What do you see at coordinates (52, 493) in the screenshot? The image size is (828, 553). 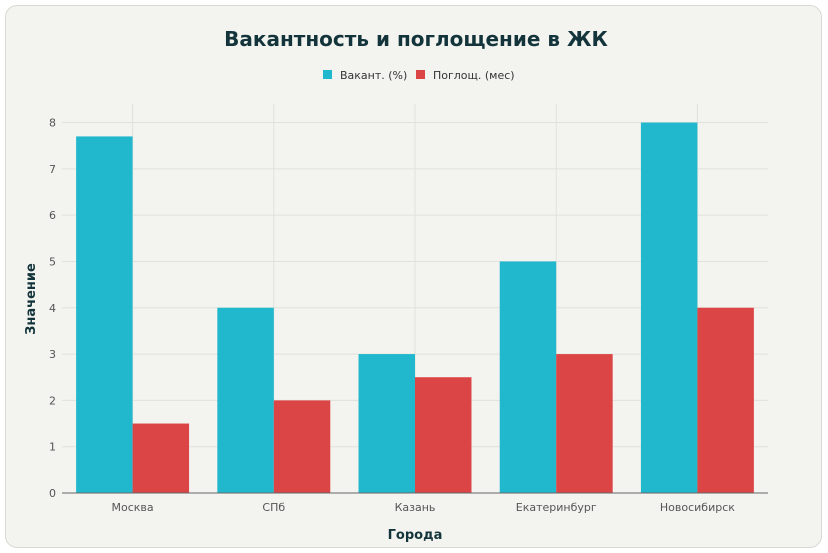 I see `y-tick-label: 0` at bounding box center [52, 493].